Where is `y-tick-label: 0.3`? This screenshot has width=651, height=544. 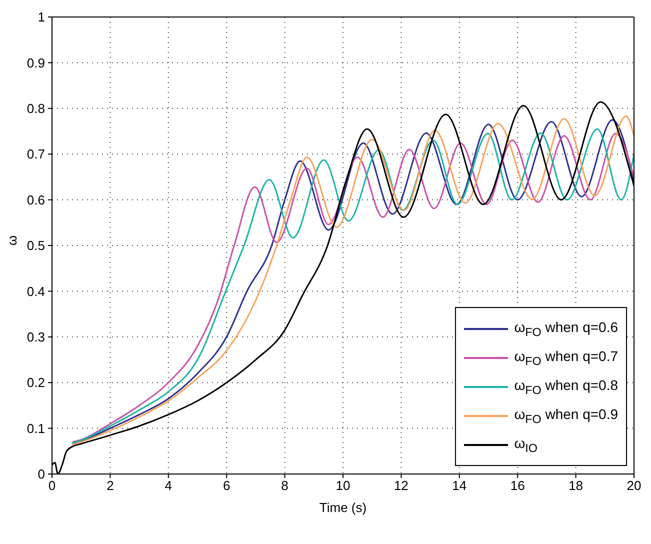 y-tick-label: 0.3 is located at coordinates (35, 337).